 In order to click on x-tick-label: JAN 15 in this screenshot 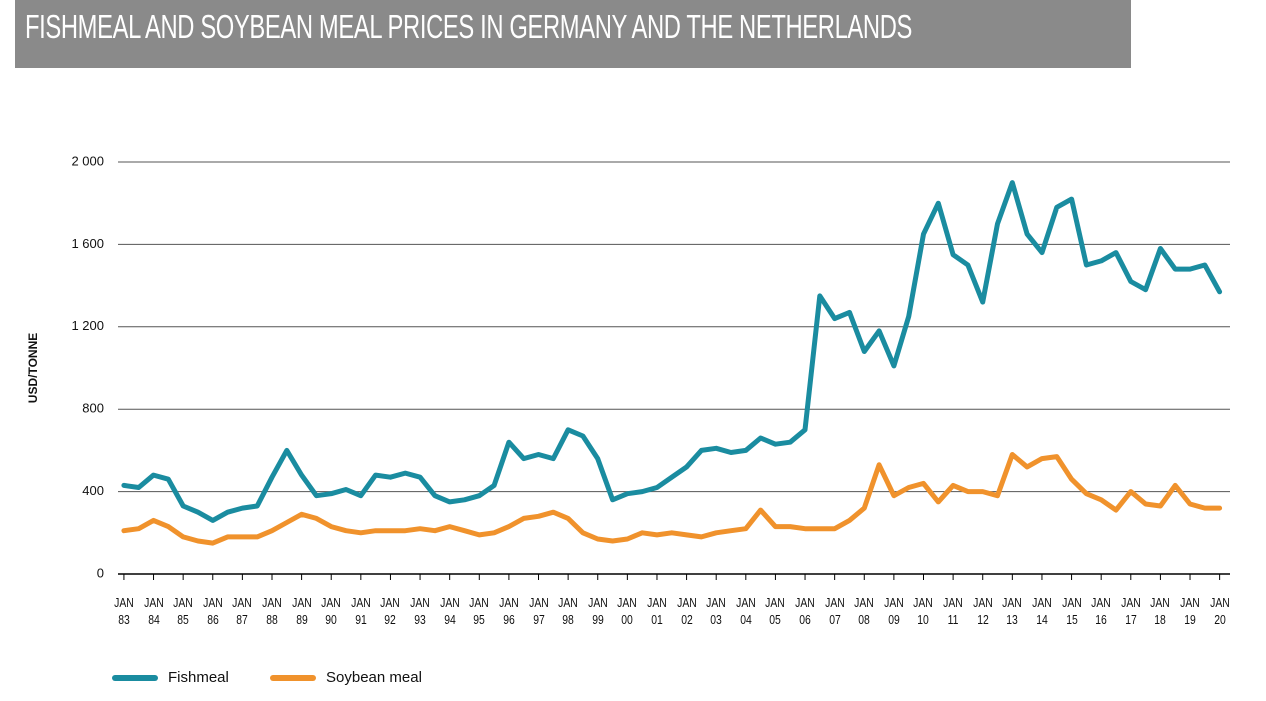, I will do `click(1071, 611)`.